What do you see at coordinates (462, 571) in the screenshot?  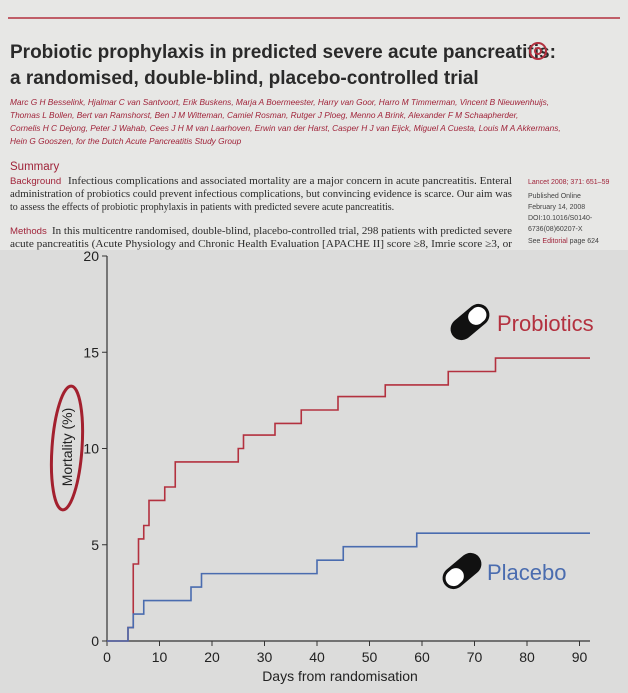 I see `placebo-pill-icon` at bounding box center [462, 571].